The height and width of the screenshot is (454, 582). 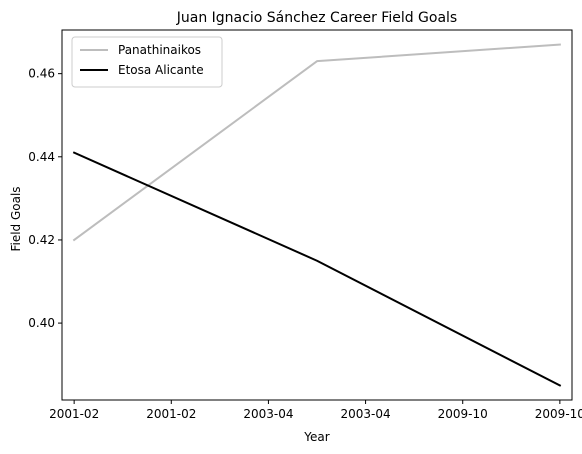 What do you see at coordinates (161, 70) in the screenshot?
I see `legend-entry-label: Etosa Alicante` at bounding box center [161, 70].